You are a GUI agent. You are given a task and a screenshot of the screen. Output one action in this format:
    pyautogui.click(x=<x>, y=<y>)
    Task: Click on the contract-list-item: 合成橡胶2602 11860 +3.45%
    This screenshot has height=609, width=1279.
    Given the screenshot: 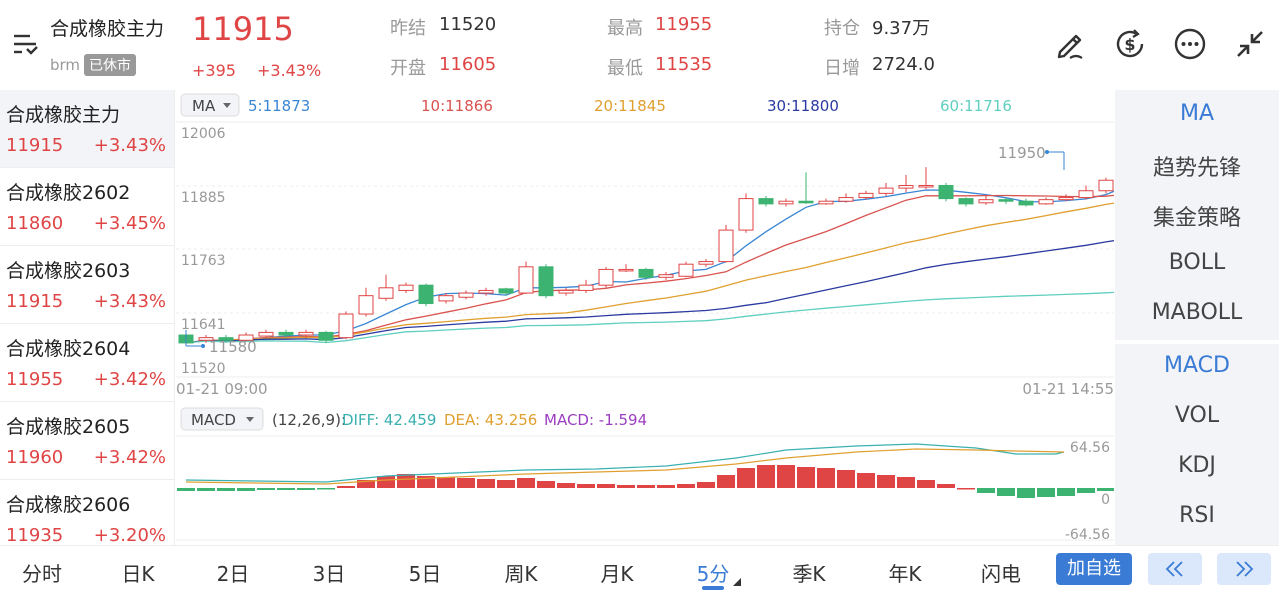 What is the action you would take?
    pyautogui.click(x=87, y=207)
    